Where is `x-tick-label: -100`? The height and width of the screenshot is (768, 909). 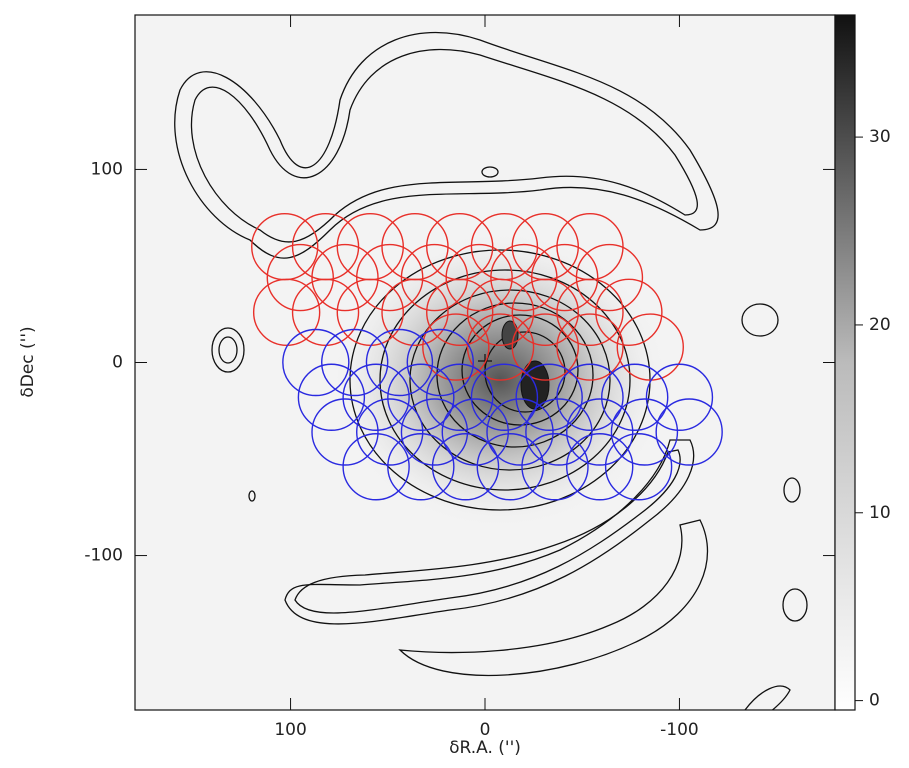 x-tick-label: -100 is located at coordinates (679, 730).